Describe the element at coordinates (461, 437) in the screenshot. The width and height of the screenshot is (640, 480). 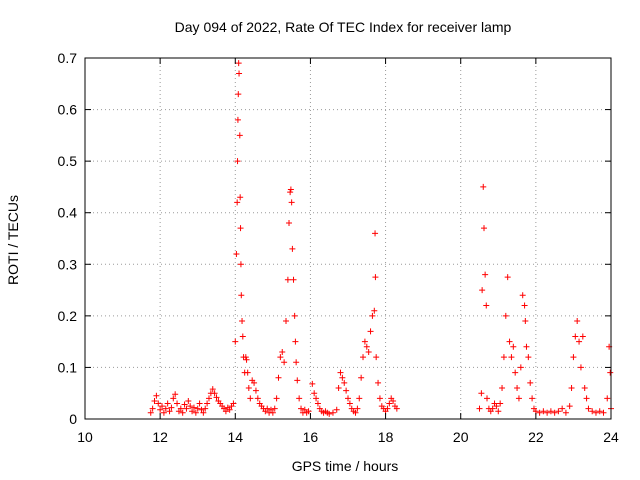
I see `x-tick-label: 20` at that location.